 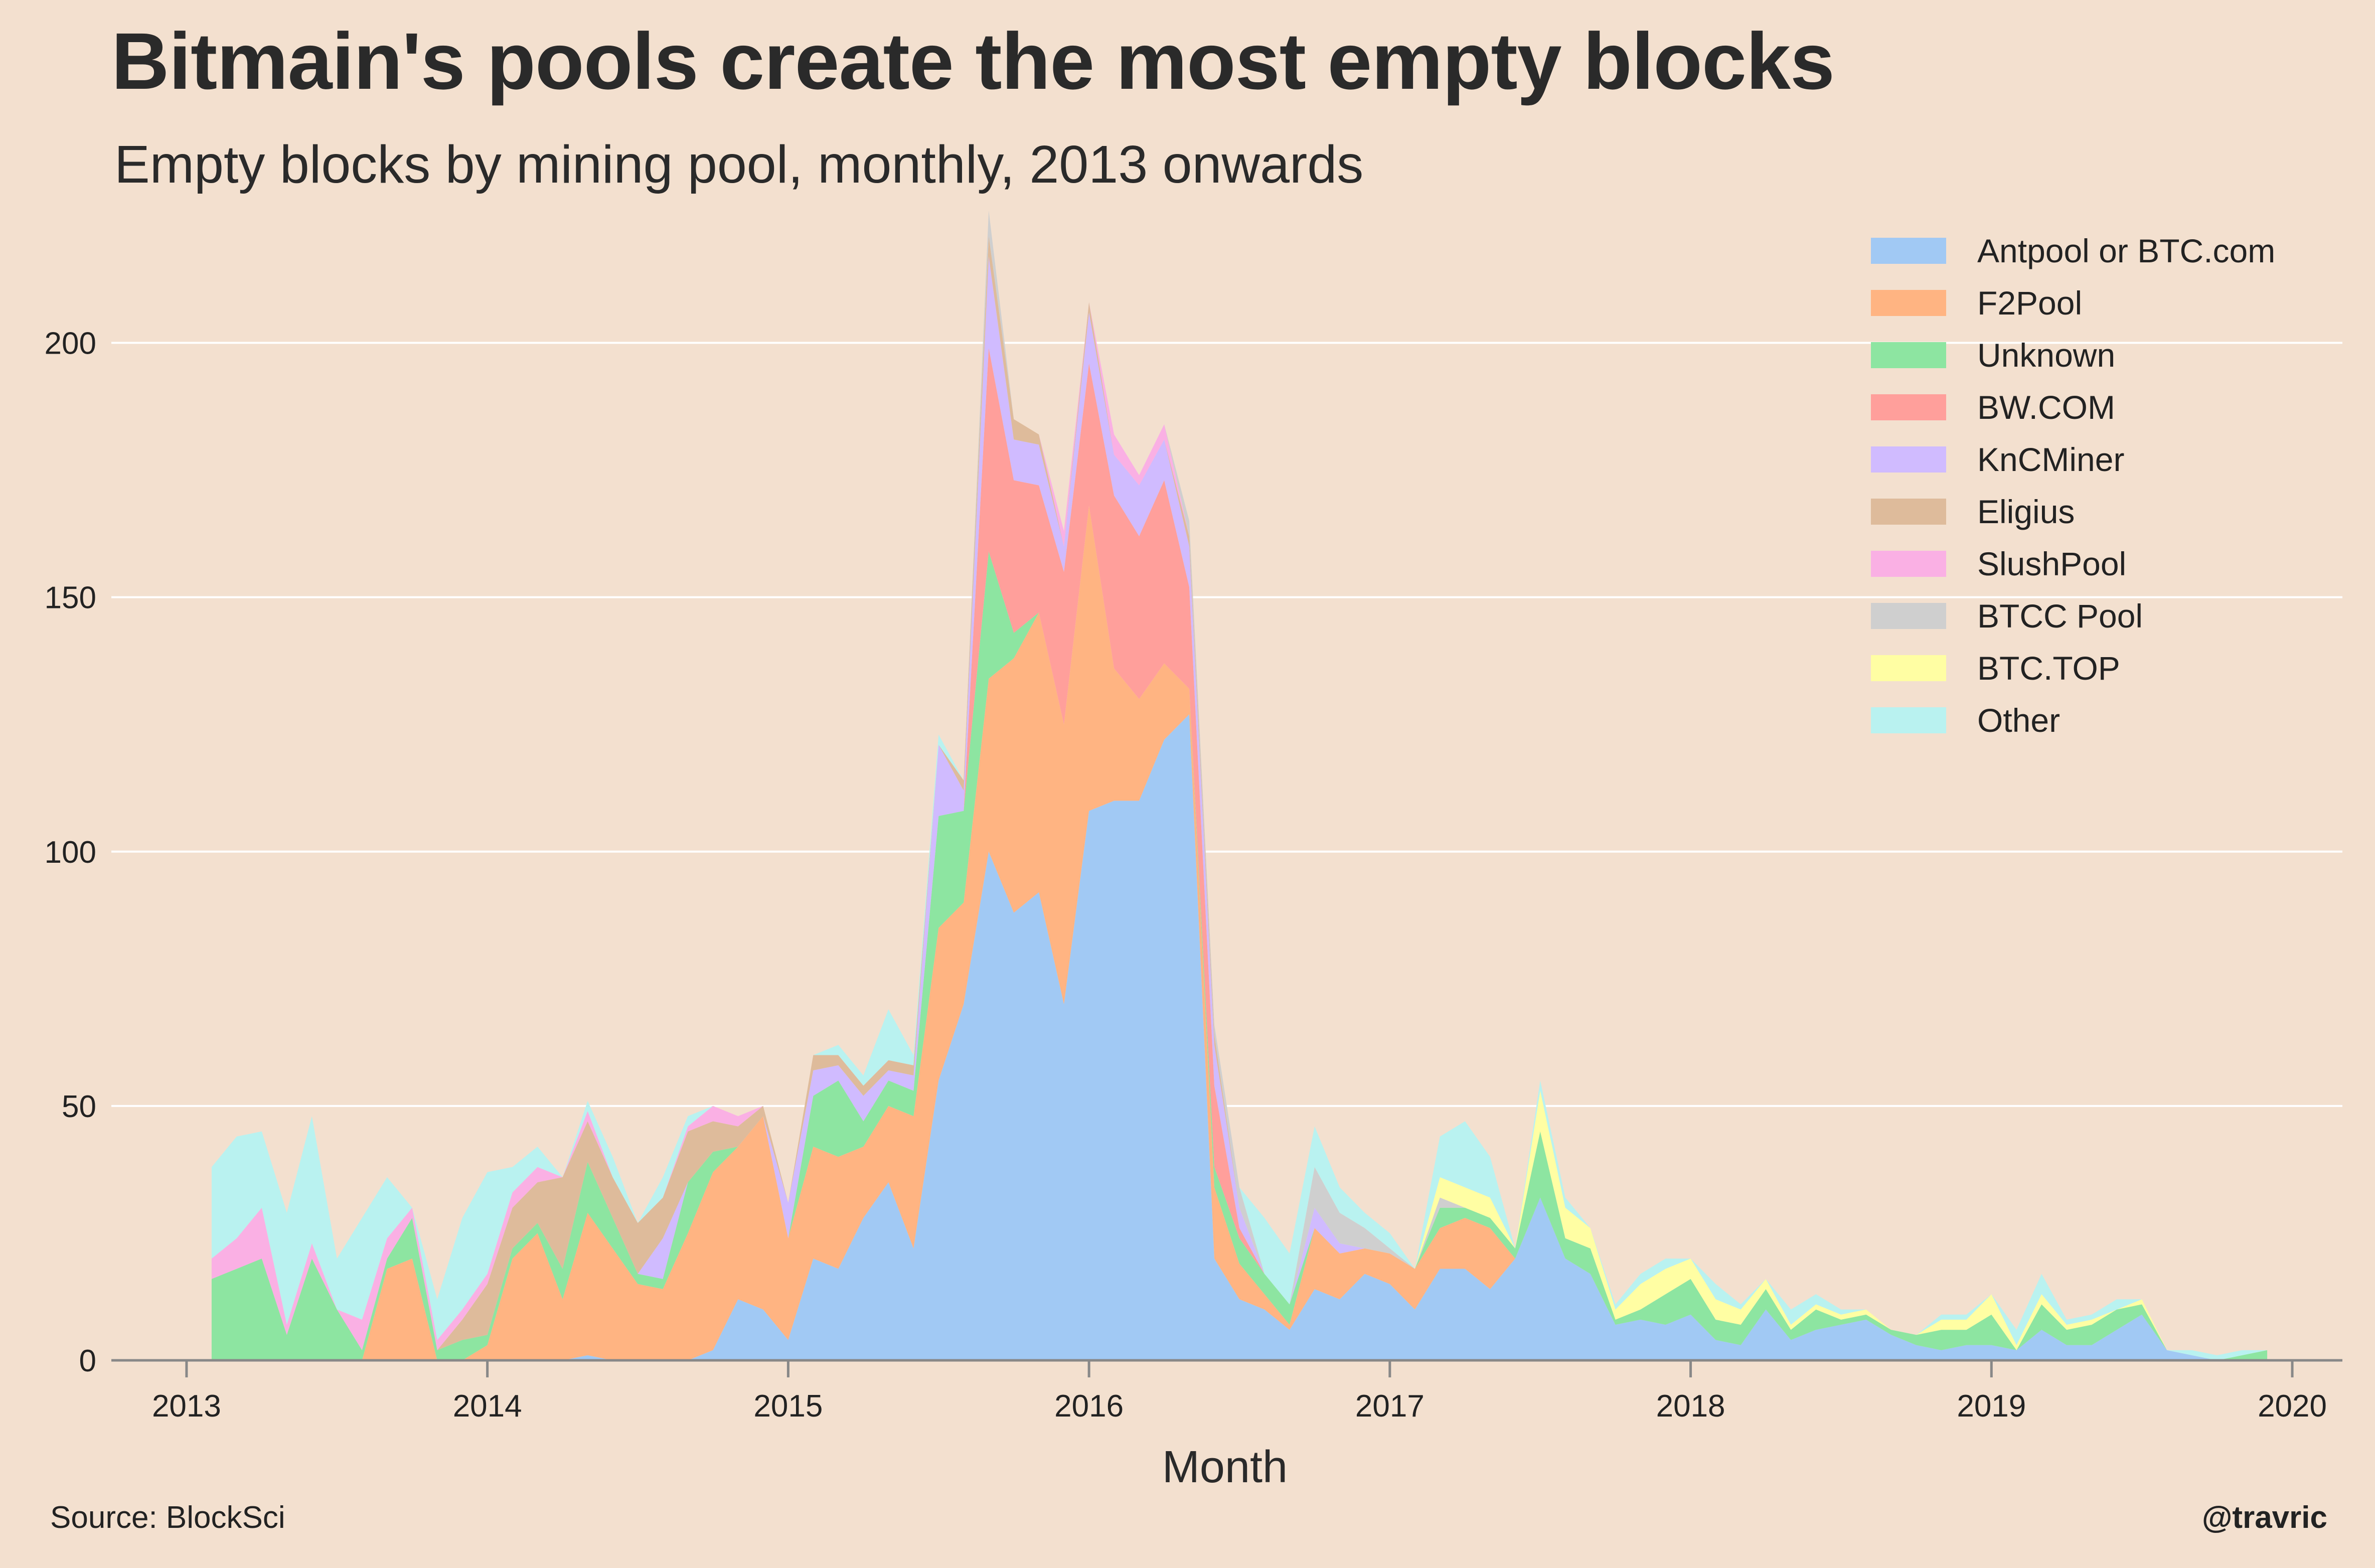 I want to click on legend-label: Antpool or BTC.com, so click(x=2126, y=250).